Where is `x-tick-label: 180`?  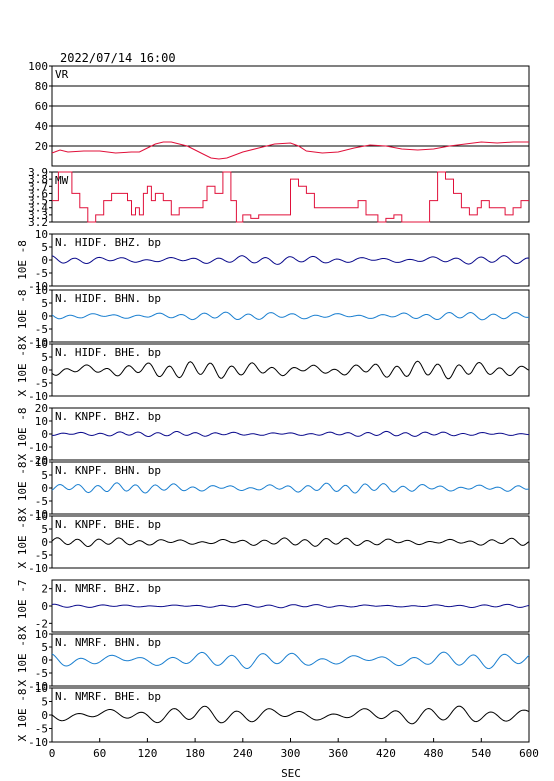
x-tick-label: 180 is located at coordinates (195, 753).